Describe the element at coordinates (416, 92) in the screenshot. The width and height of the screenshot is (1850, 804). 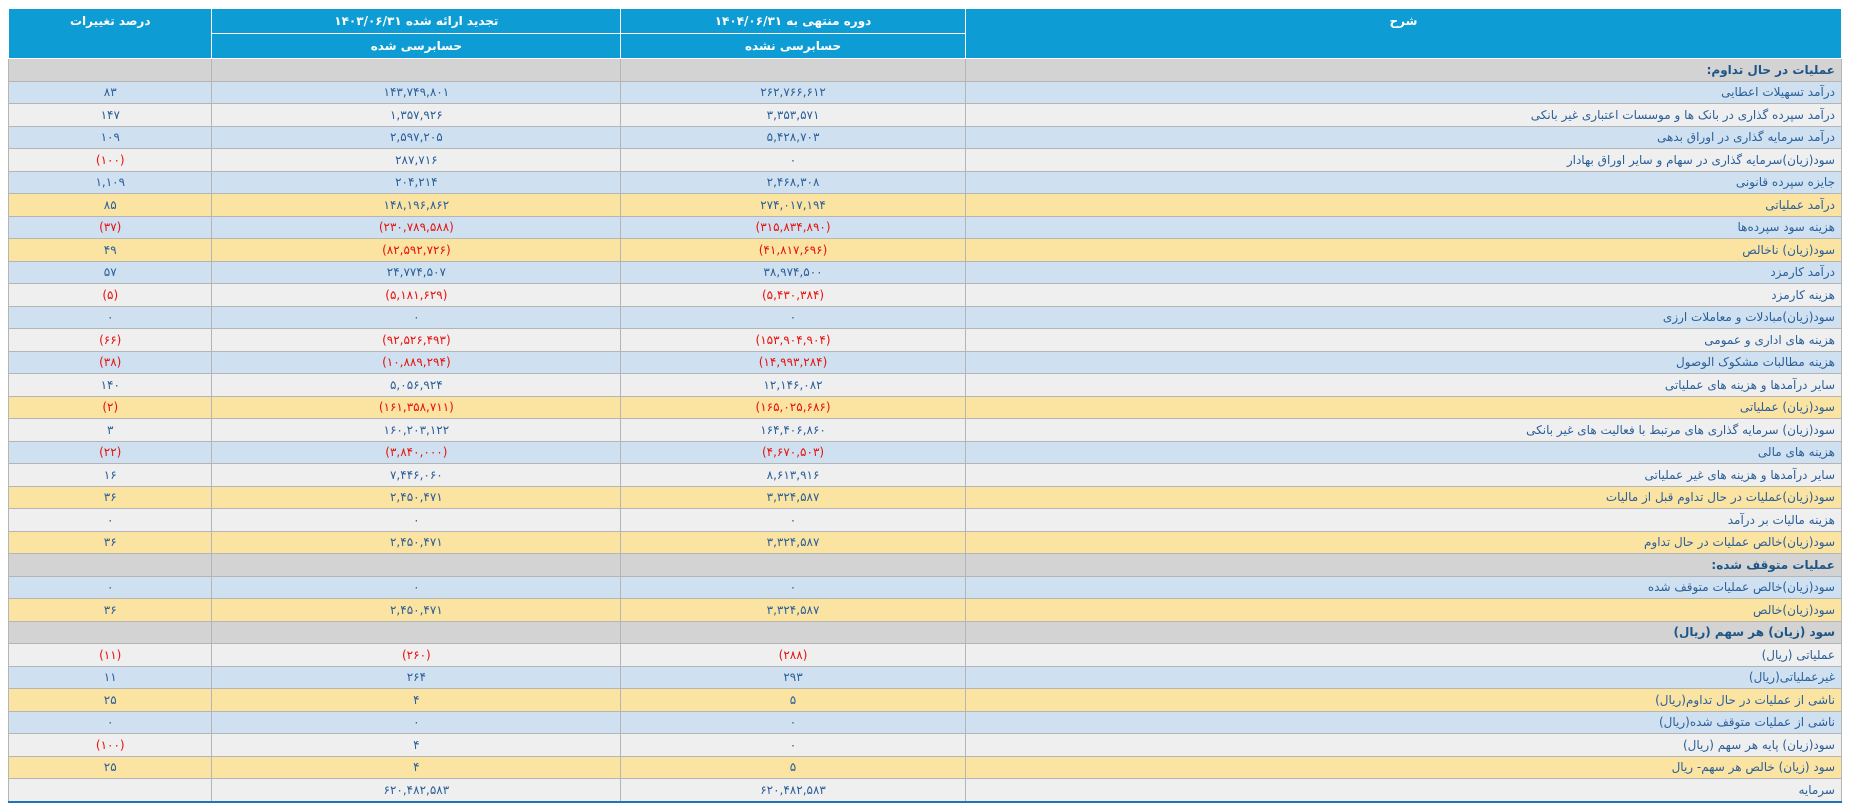
I see `value-restated-period: ۱۴۳,۷۴۹,۸۰۱` at that location.